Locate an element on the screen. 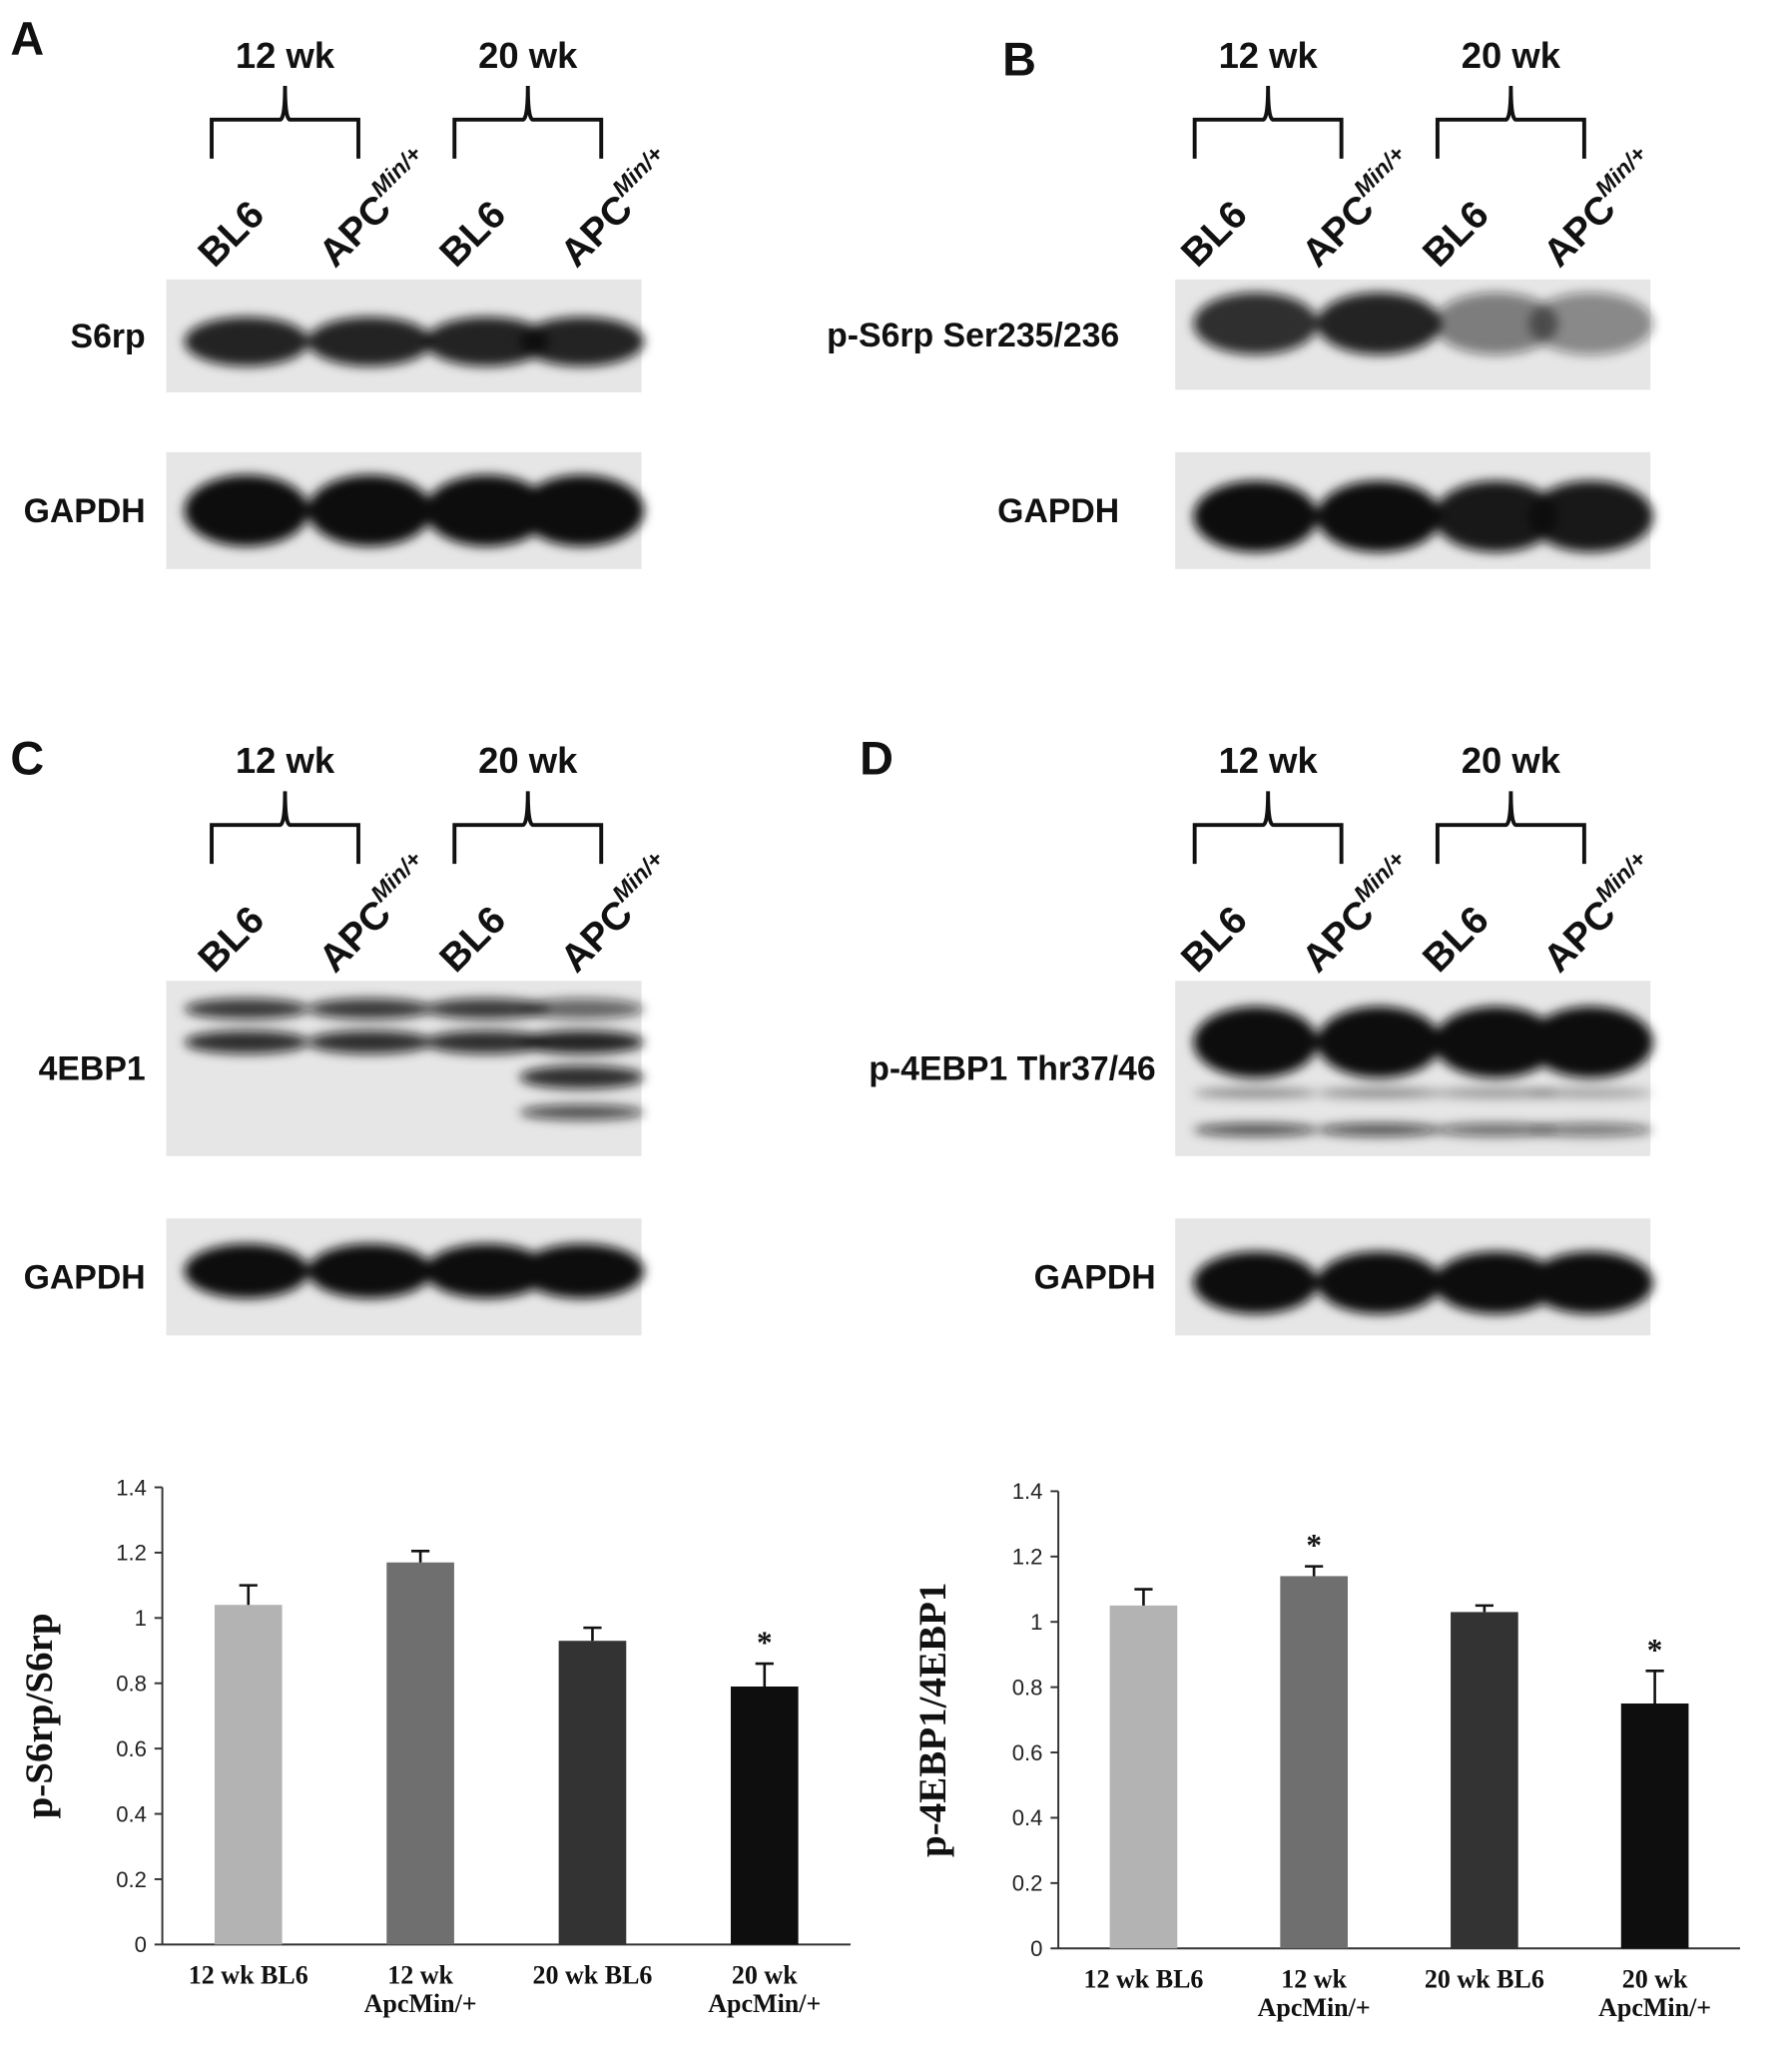 This screenshot has height=2046, width=1792. y-tick-label: 0.2 is located at coordinates (131, 1879).